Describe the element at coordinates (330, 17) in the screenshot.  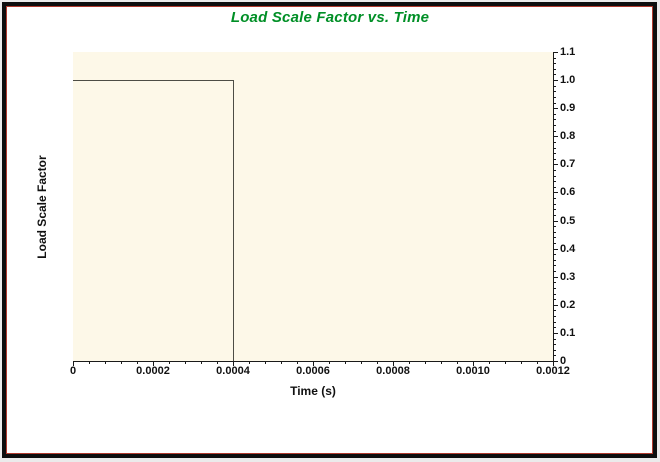
I see `chart-title: Load Scale Factor vs. Time` at that location.